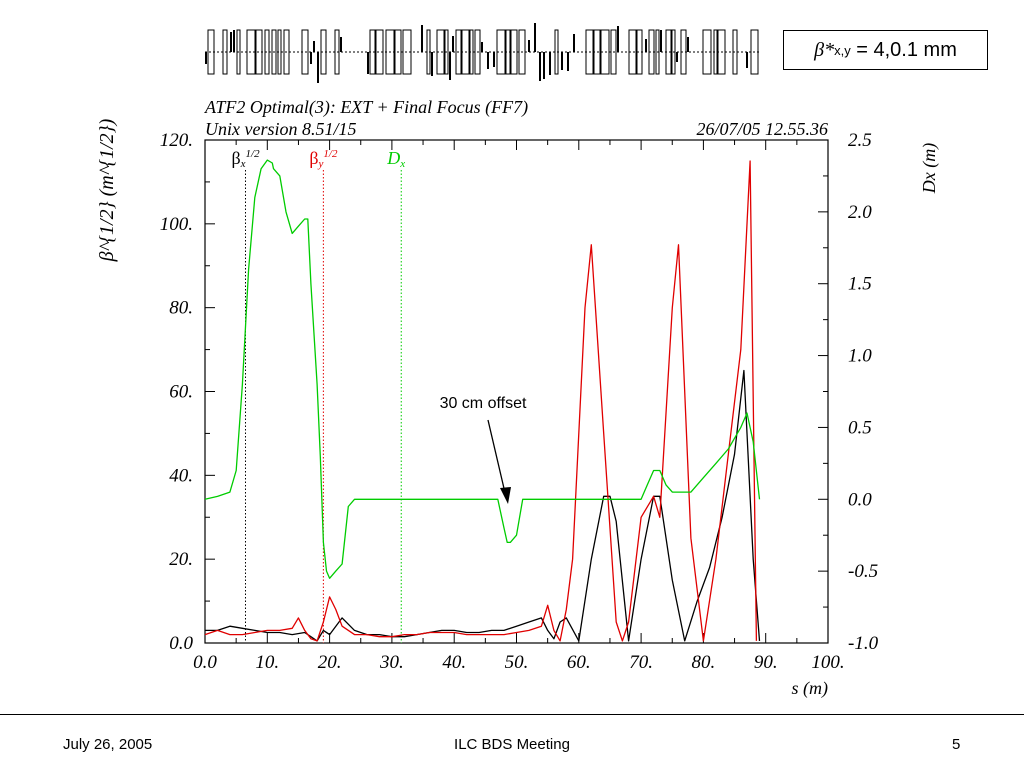 This screenshot has width=1024, height=768. I want to click on offset-arrow-line, so click(497, 458).